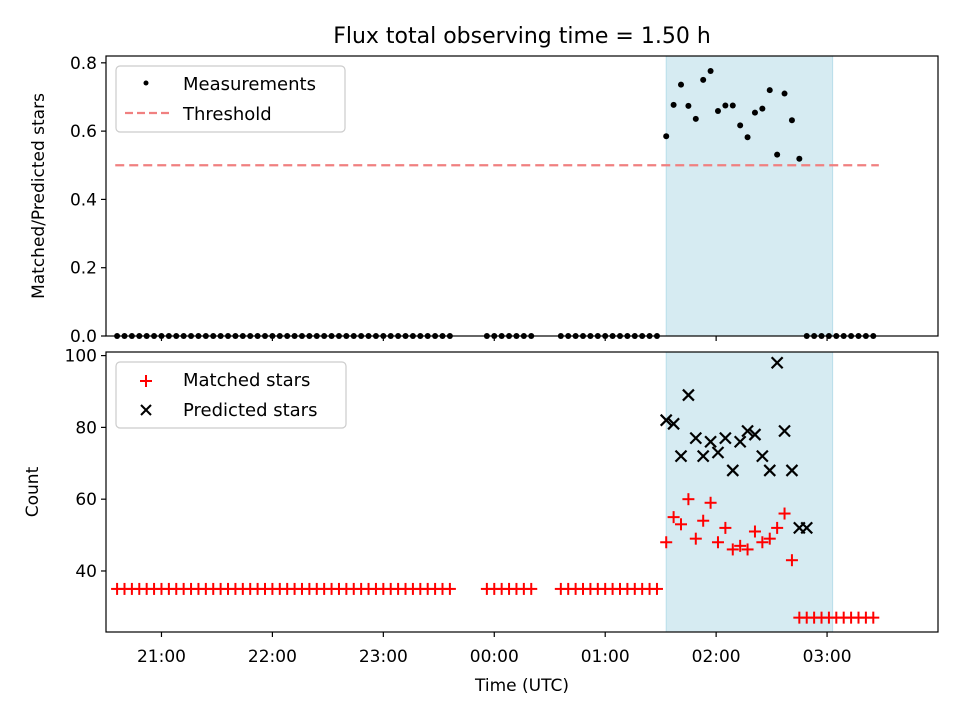  I want to click on matched-stars-points, so click(495, 558).